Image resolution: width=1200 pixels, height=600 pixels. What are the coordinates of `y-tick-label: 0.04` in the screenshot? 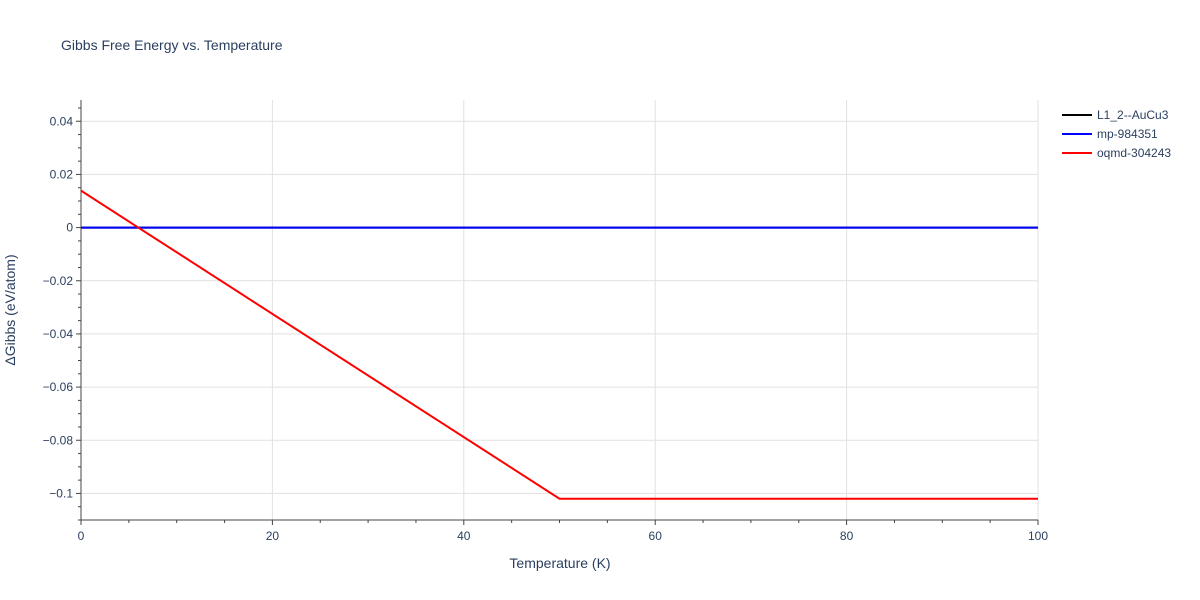 It's located at (62, 121).